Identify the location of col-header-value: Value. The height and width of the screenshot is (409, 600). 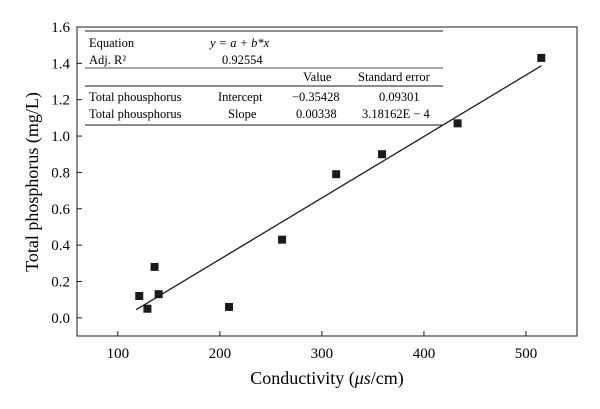
(317, 77).